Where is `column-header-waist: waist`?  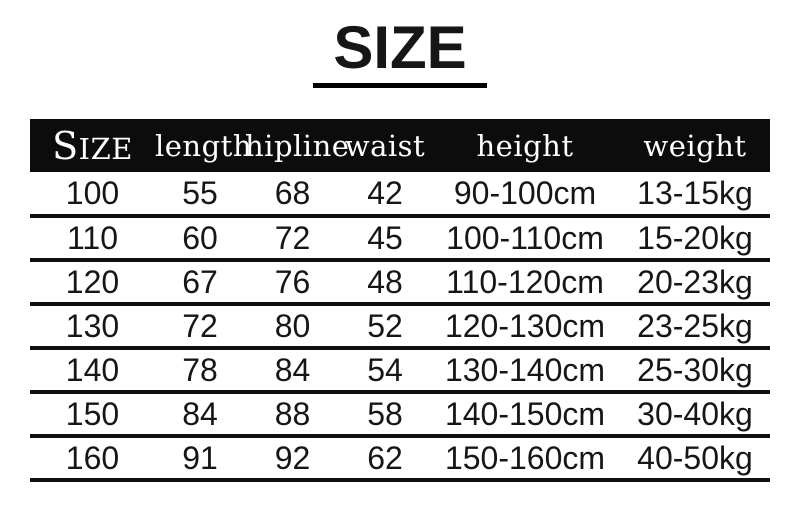
column-header-waist: waist is located at coordinates (385, 145).